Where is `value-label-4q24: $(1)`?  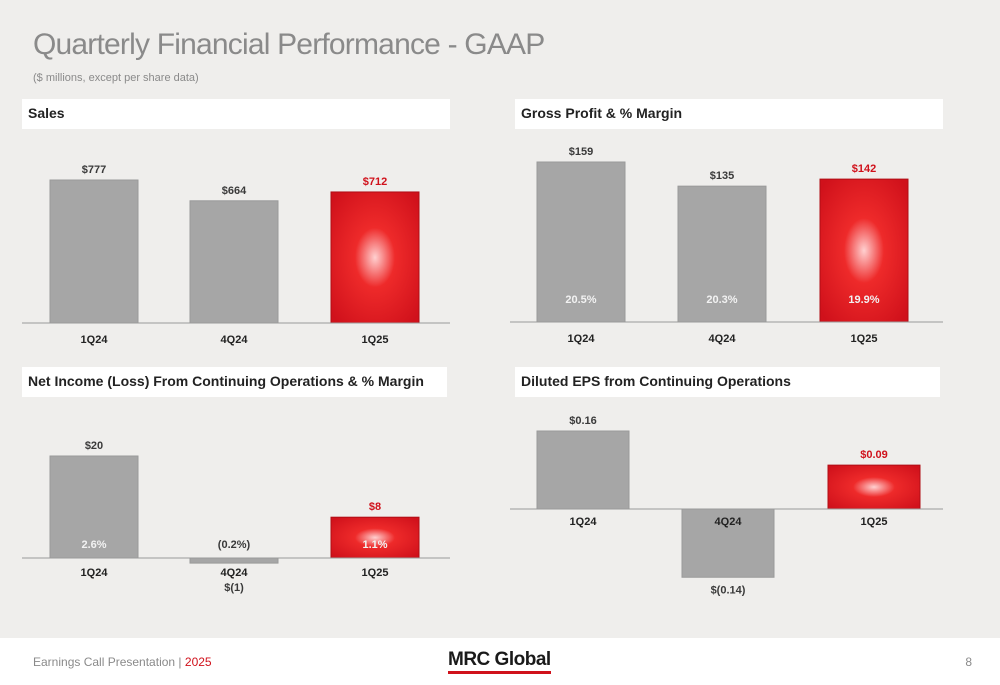 value-label-4q24: $(1) is located at coordinates (234, 588).